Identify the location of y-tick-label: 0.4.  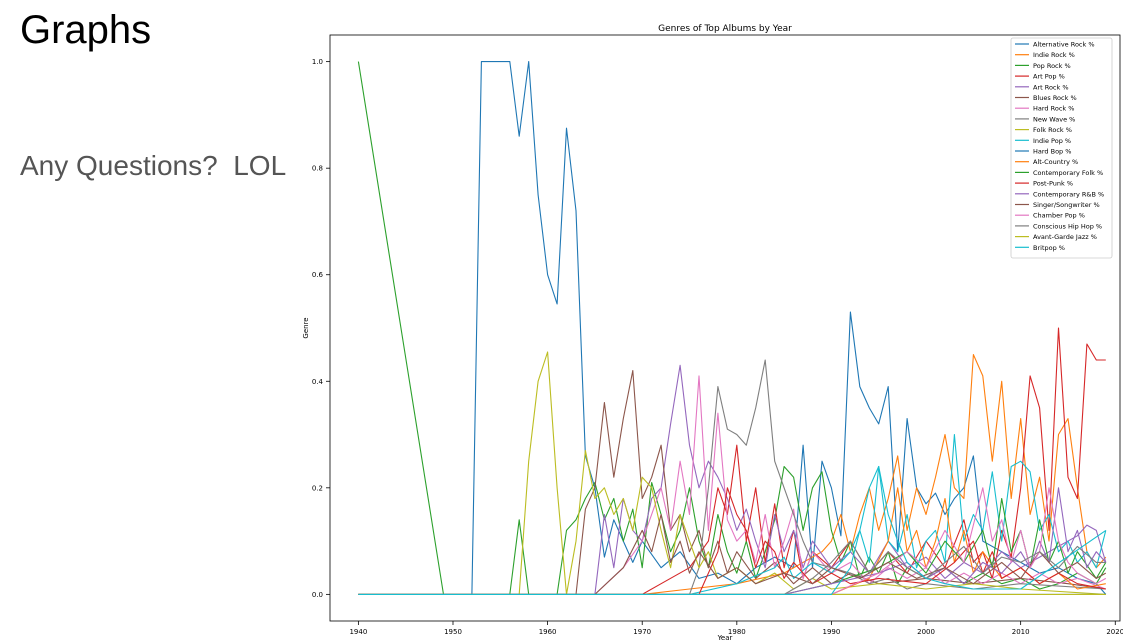
(318, 382).